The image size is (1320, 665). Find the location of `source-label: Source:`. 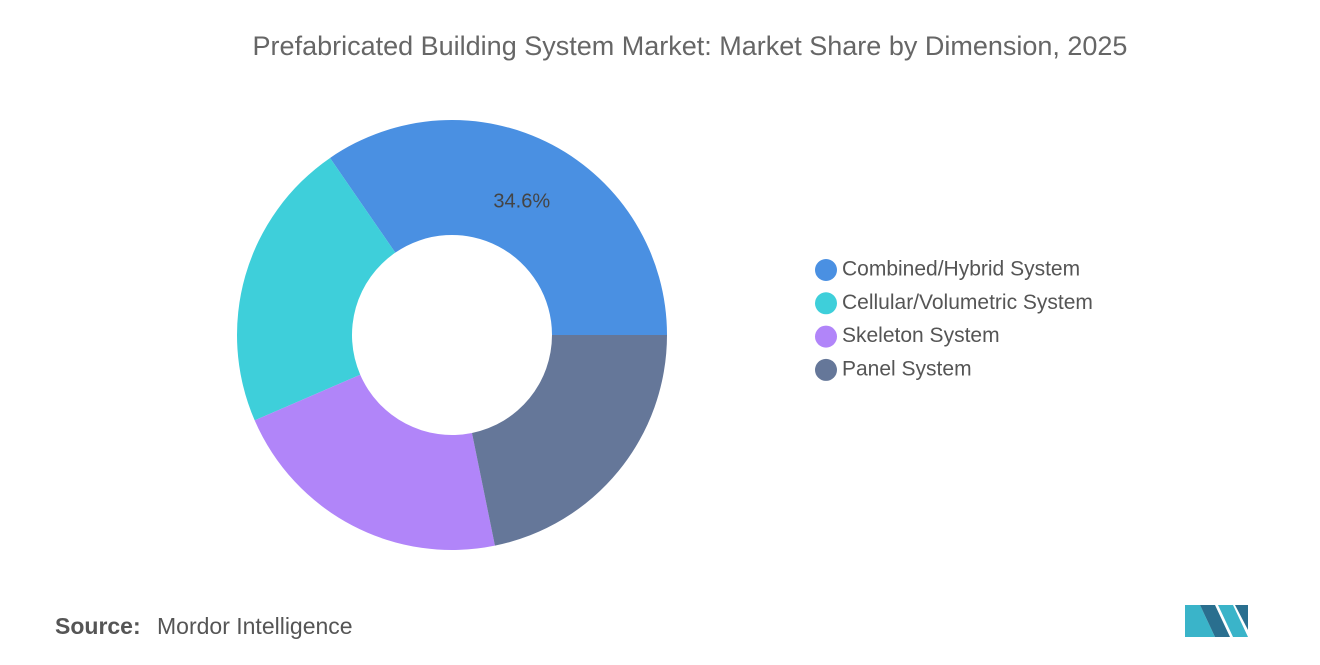

source-label: Source: is located at coordinates (98, 626).